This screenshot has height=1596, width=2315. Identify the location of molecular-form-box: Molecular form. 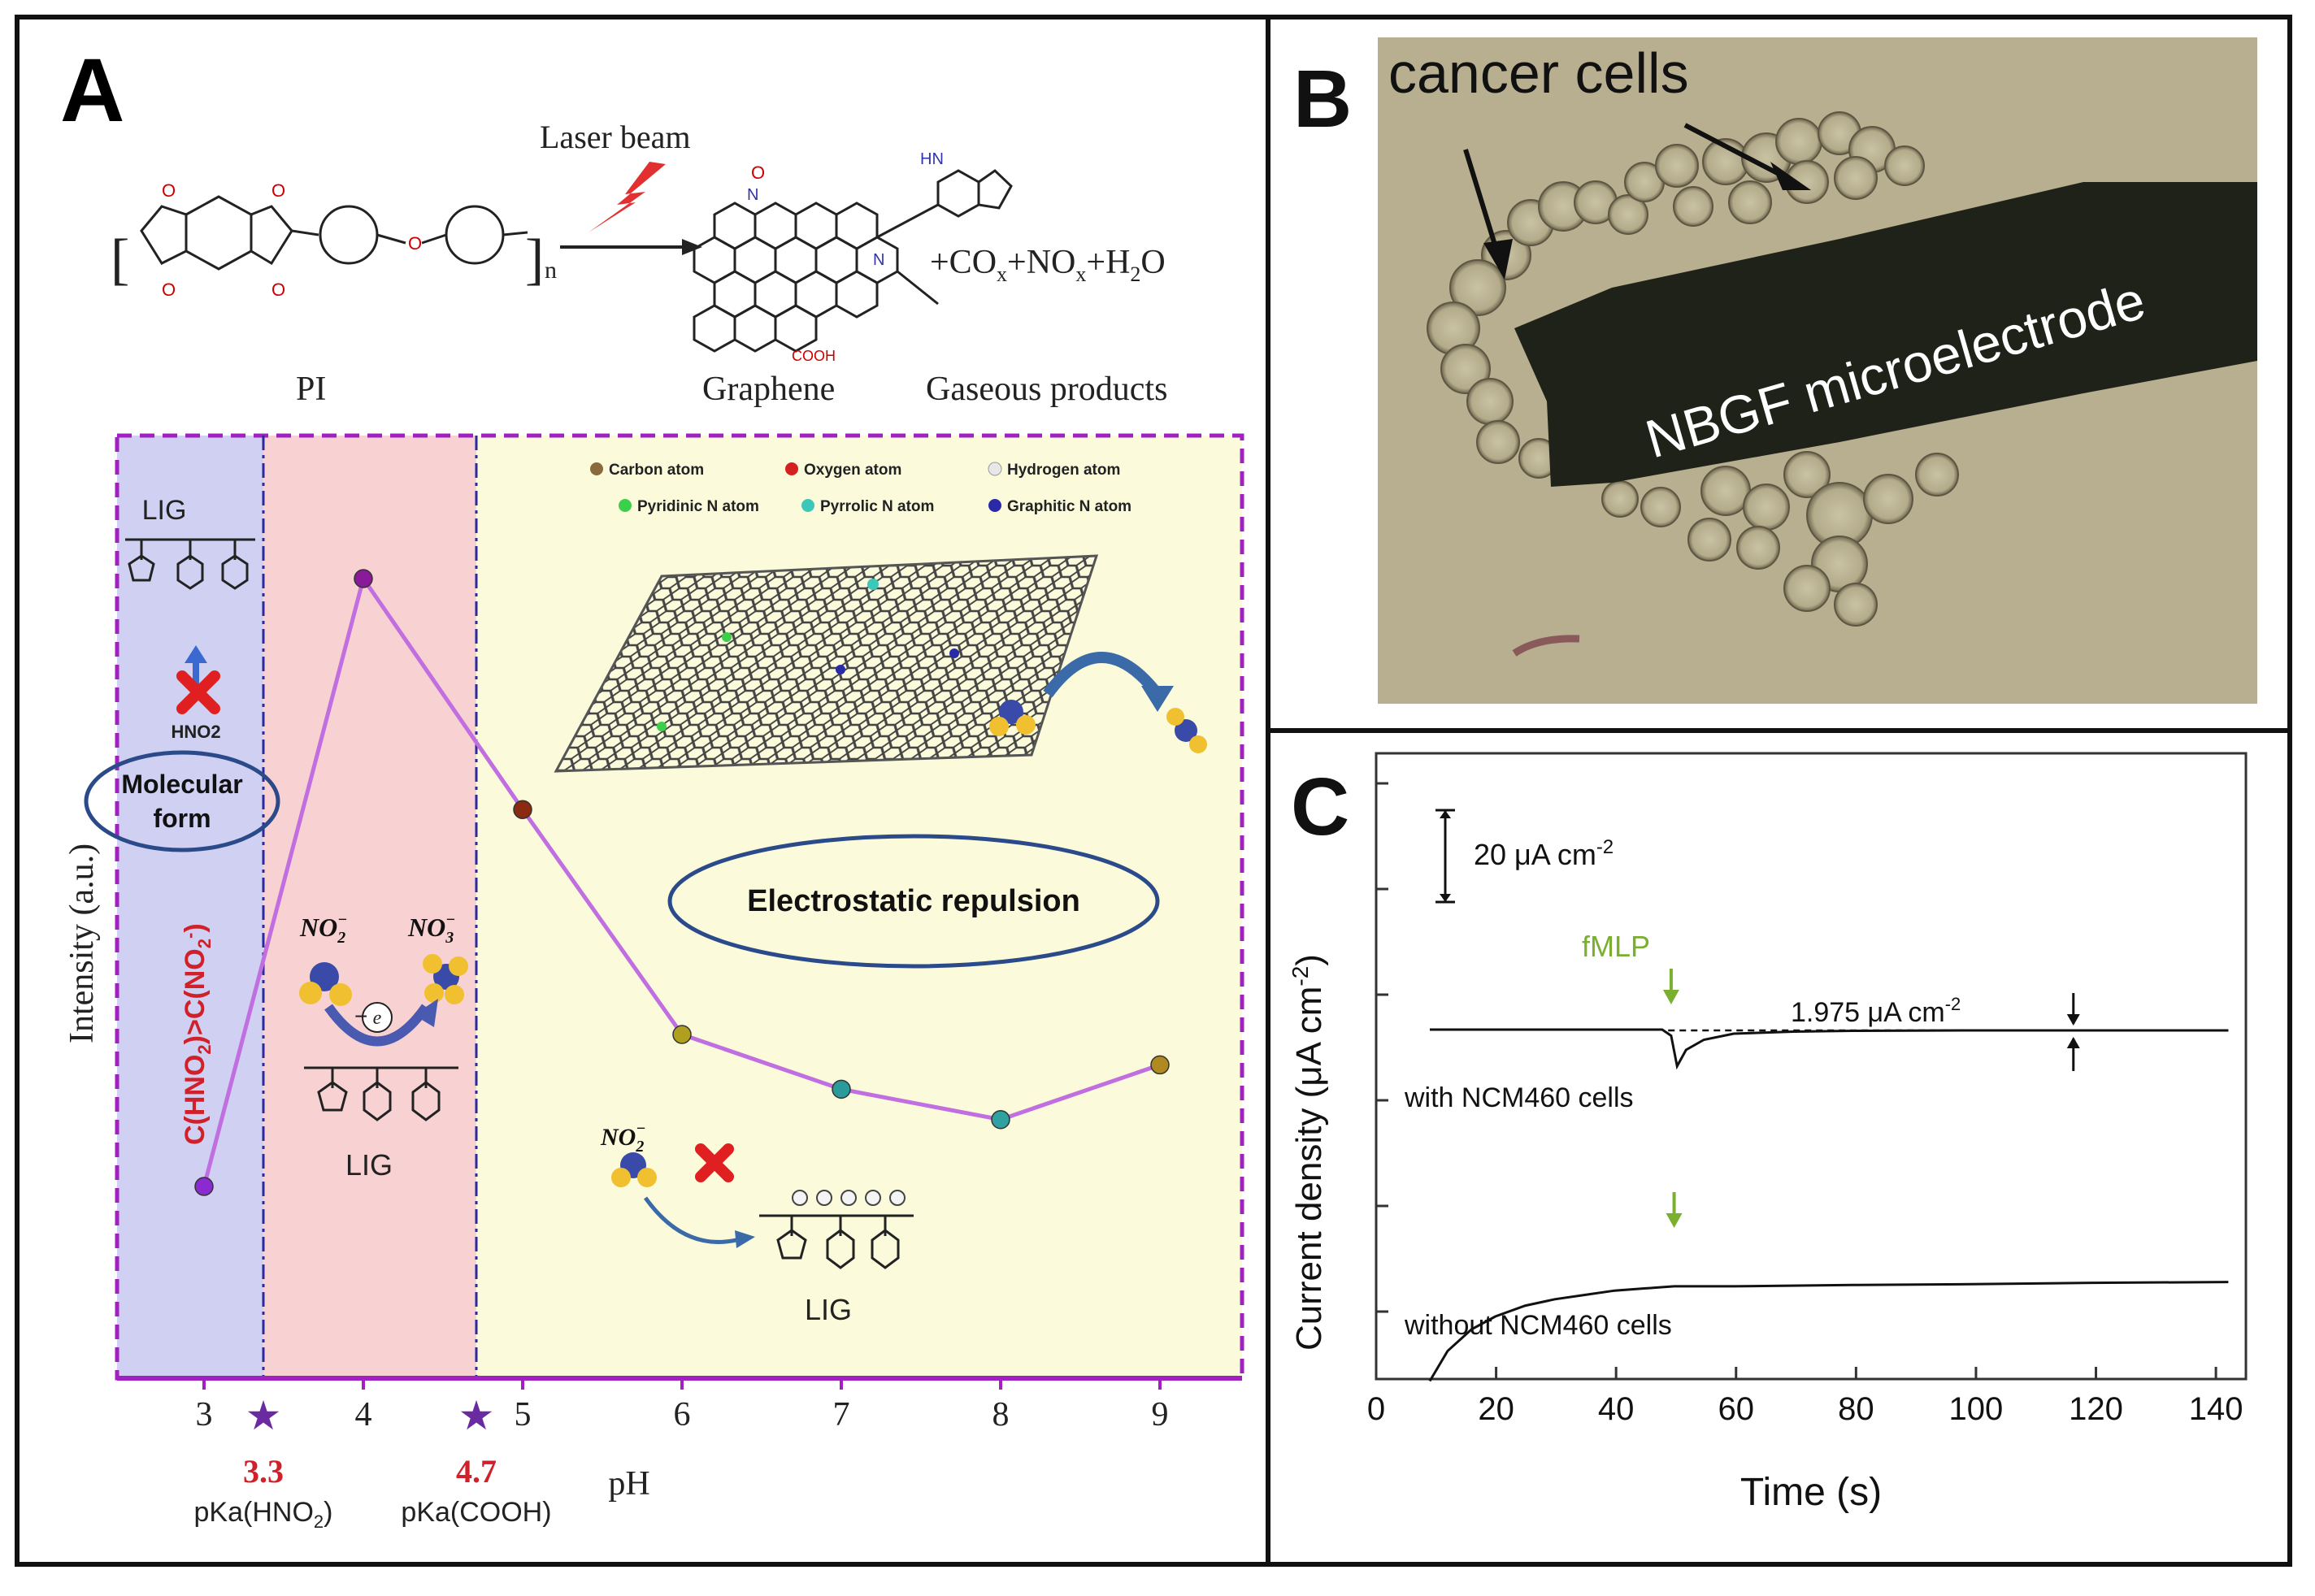
(182, 801).